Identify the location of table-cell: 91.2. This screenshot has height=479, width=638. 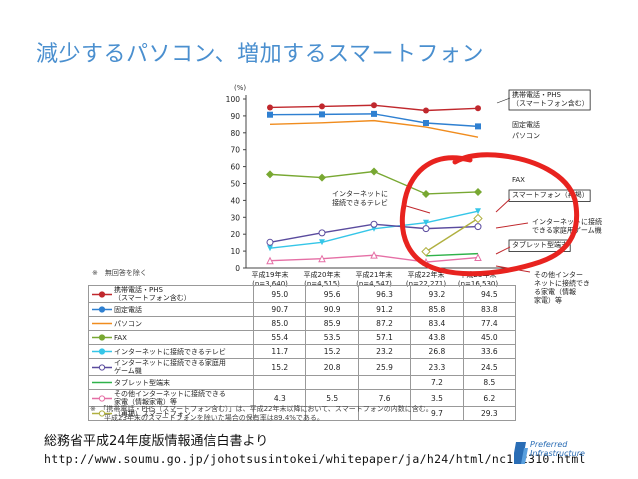
(384, 309).